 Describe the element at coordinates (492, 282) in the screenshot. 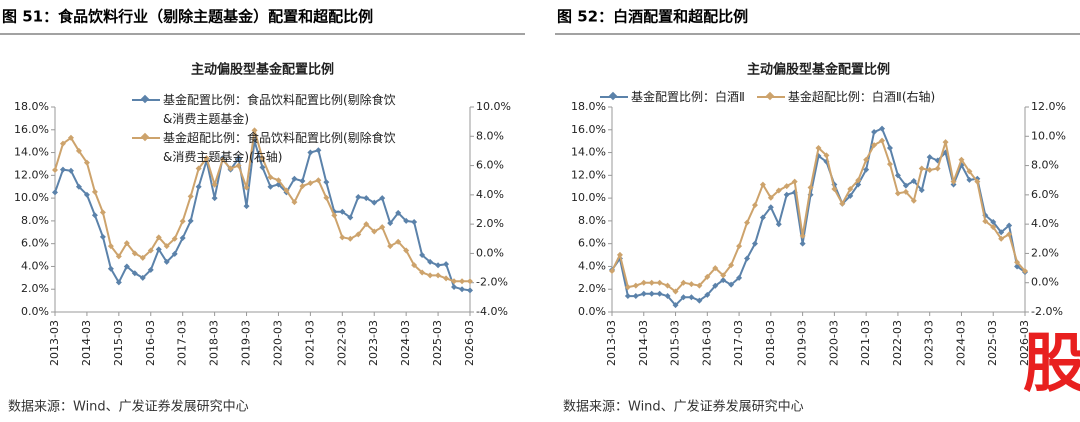

I see `y2-tick-label: -2.0%` at that location.